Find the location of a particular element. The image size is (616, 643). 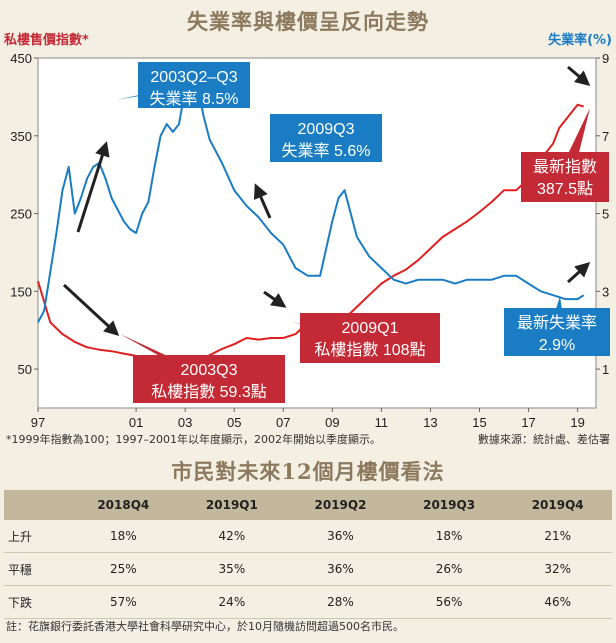

table-cell: 25% is located at coordinates (123, 569).